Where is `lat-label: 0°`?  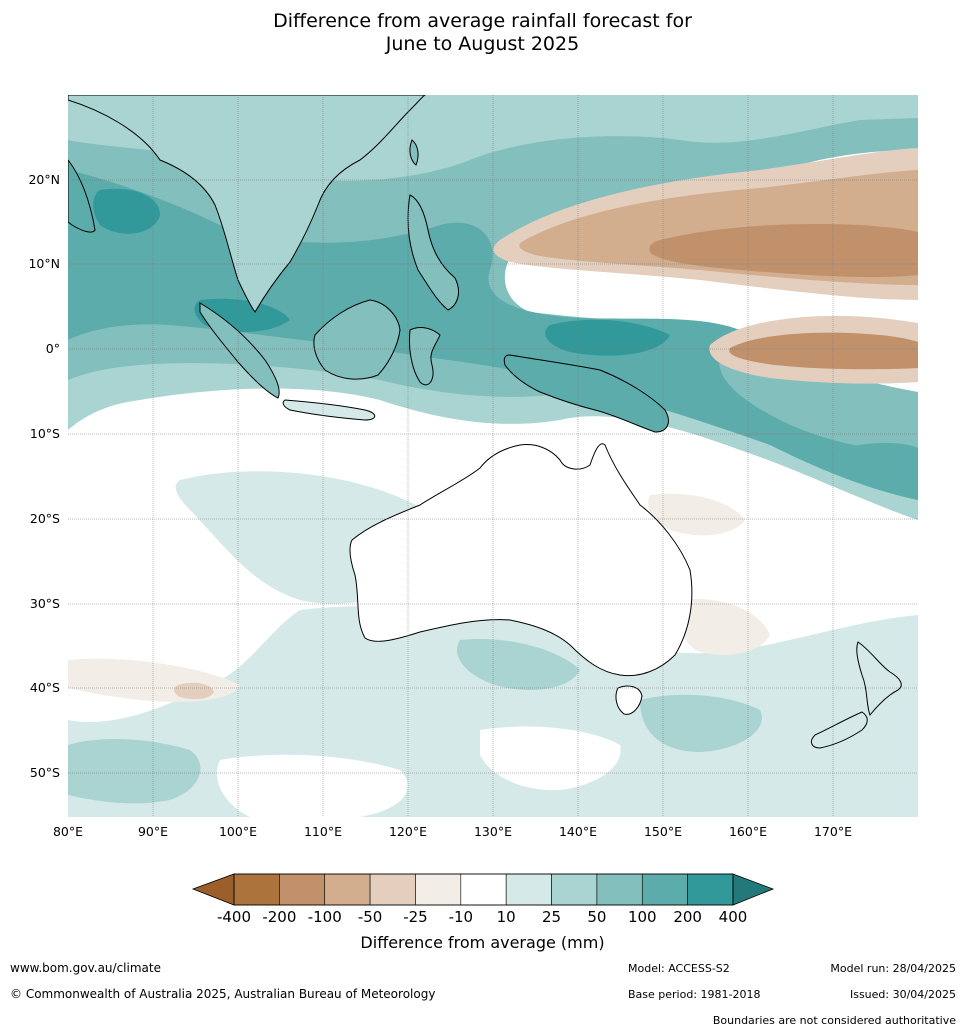
lat-label: 0° is located at coordinates (53, 348).